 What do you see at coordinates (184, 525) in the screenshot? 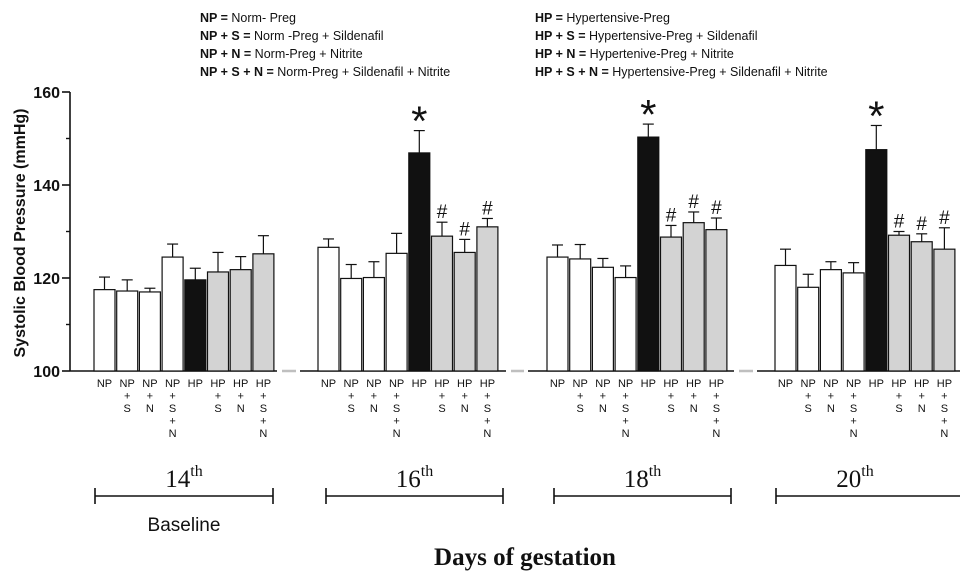
I see `baseline-label: Baseline` at bounding box center [184, 525].